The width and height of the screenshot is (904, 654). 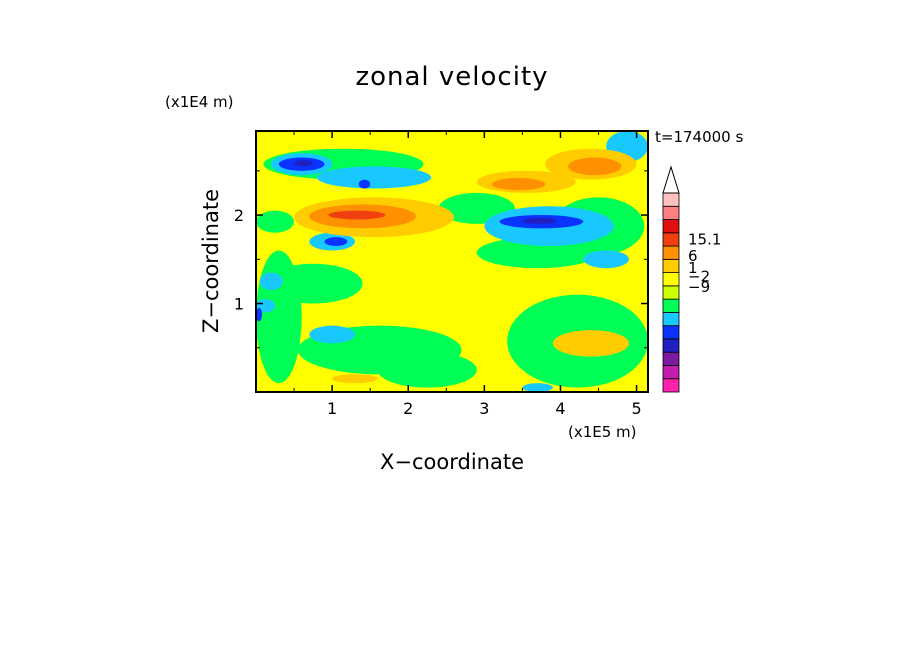 I want to click on y-tick-label: 2, so click(x=239, y=215).